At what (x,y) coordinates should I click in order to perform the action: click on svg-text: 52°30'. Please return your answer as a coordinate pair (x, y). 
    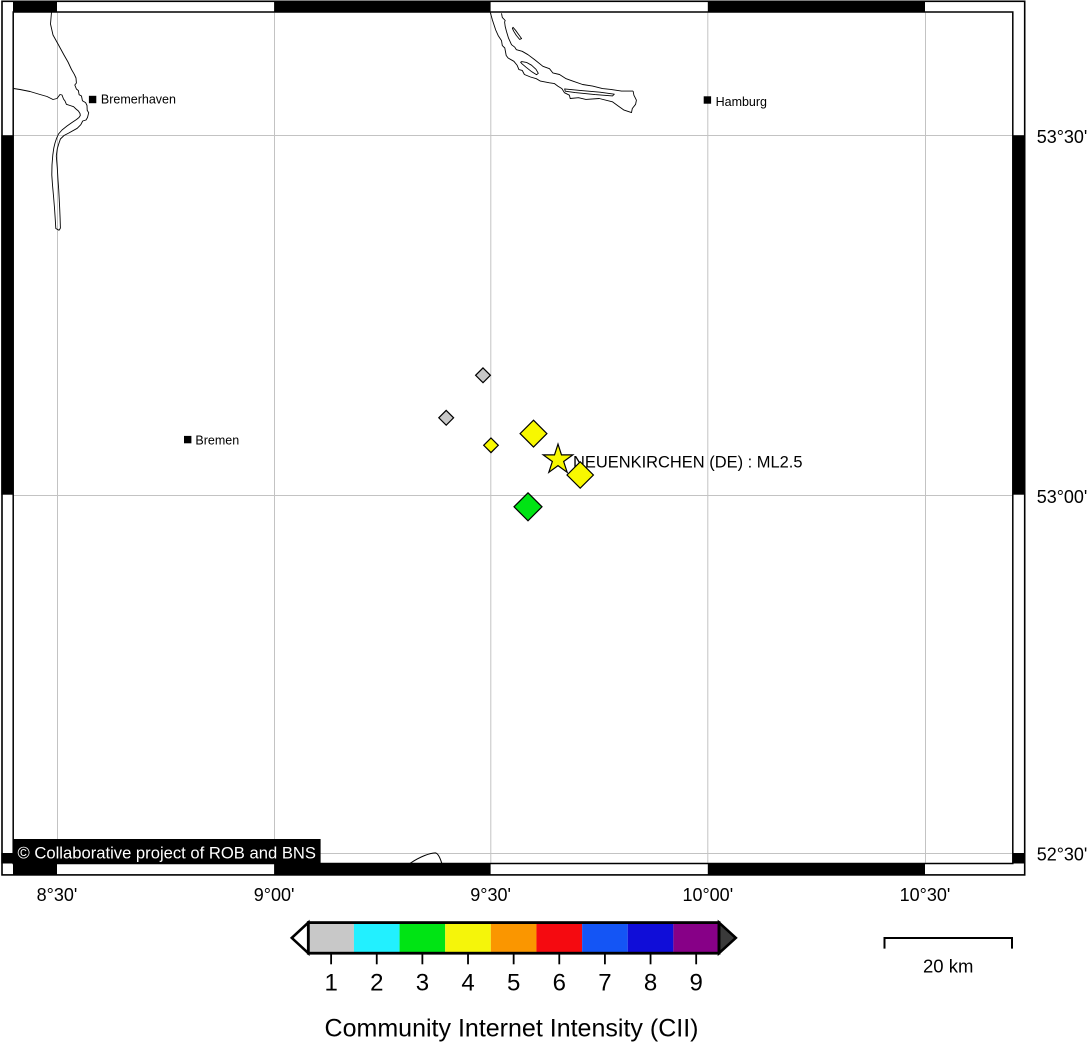
    Looking at the image, I should click on (1062, 855).